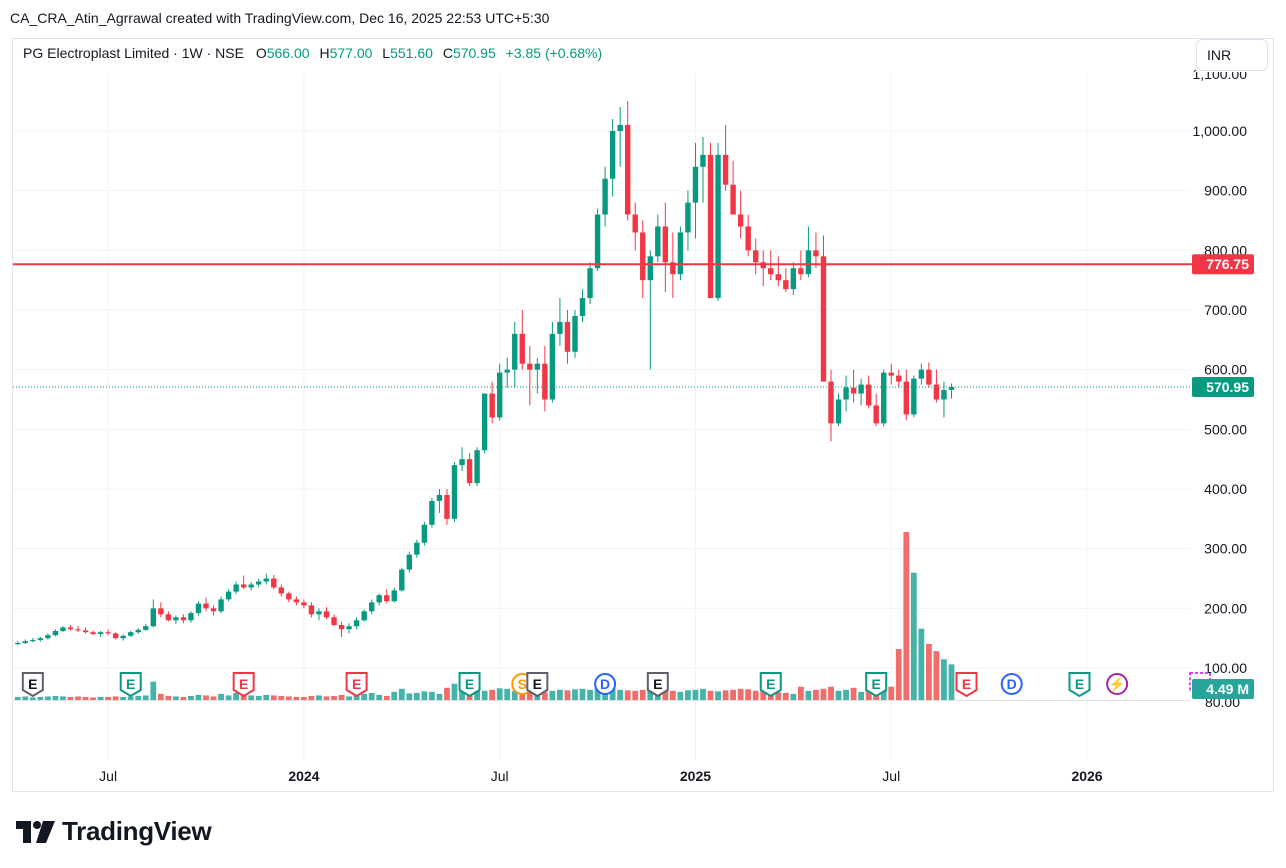  Describe the element at coordinates (1225, 668) in the screenshot. I see `y-tick-label: 100.00` at that location.